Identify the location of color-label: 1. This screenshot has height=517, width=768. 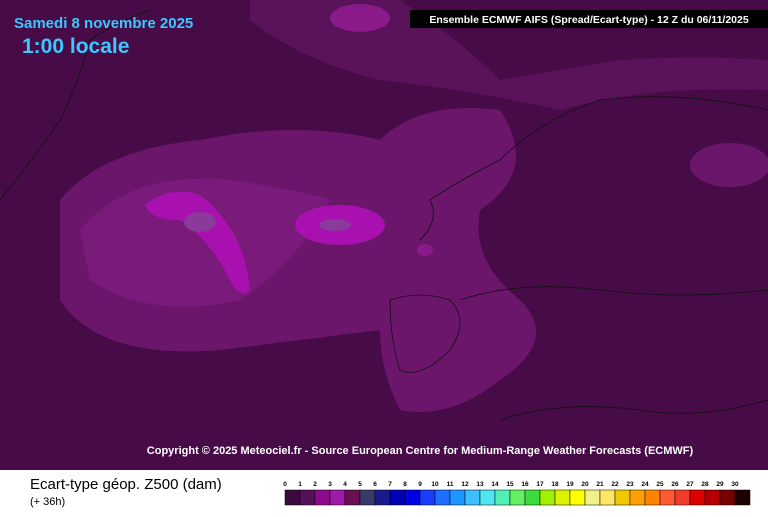
(300, 484).